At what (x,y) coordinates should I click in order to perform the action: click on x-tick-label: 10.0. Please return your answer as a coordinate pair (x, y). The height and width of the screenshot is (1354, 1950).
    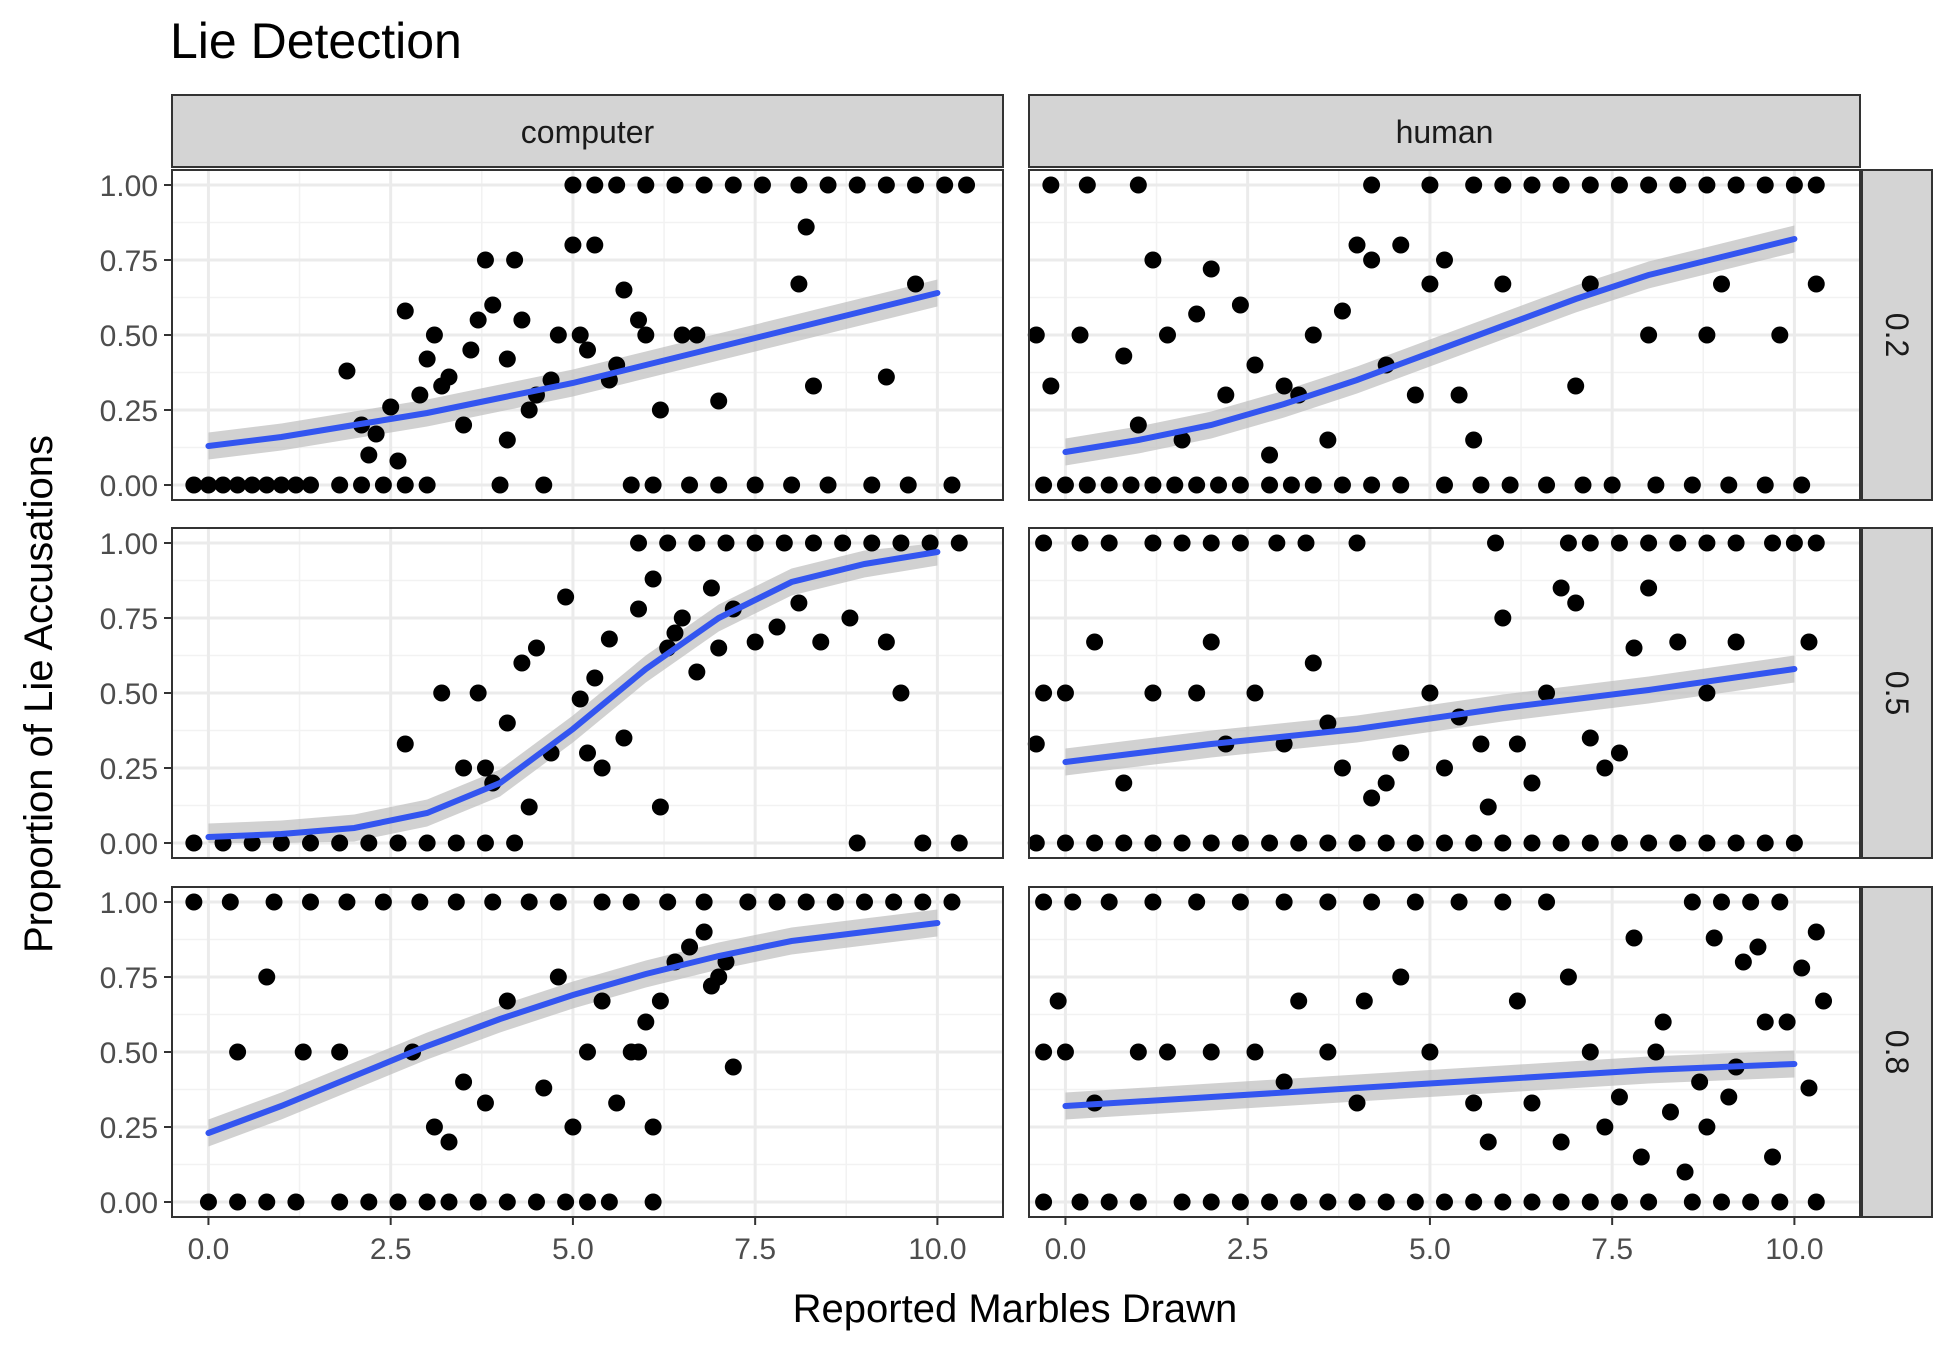
    Looking at the image, I should click on (937, 1249).